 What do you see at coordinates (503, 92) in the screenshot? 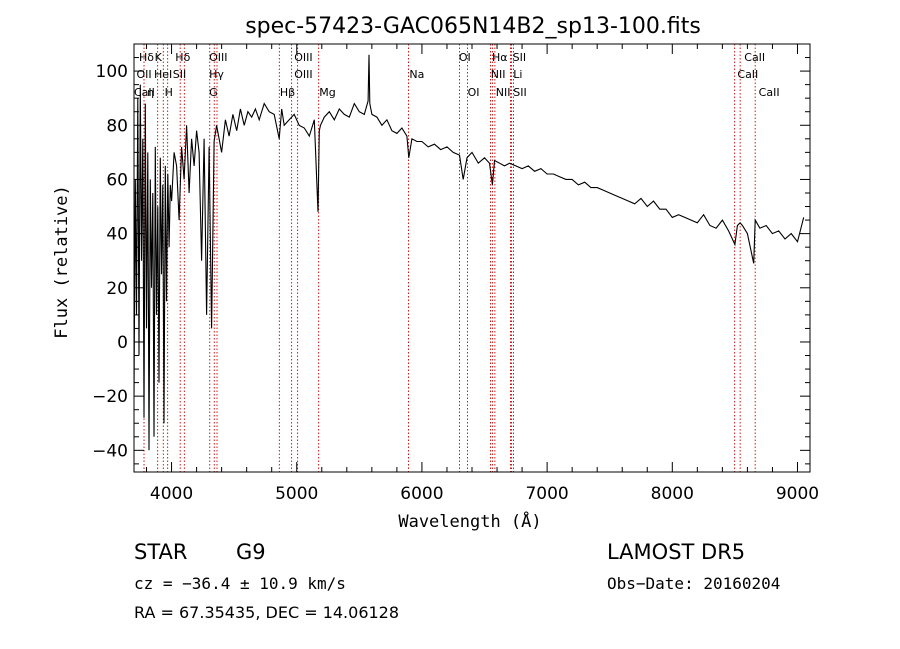
I see `line-label-25: NII` at bounding box center [503, 92].